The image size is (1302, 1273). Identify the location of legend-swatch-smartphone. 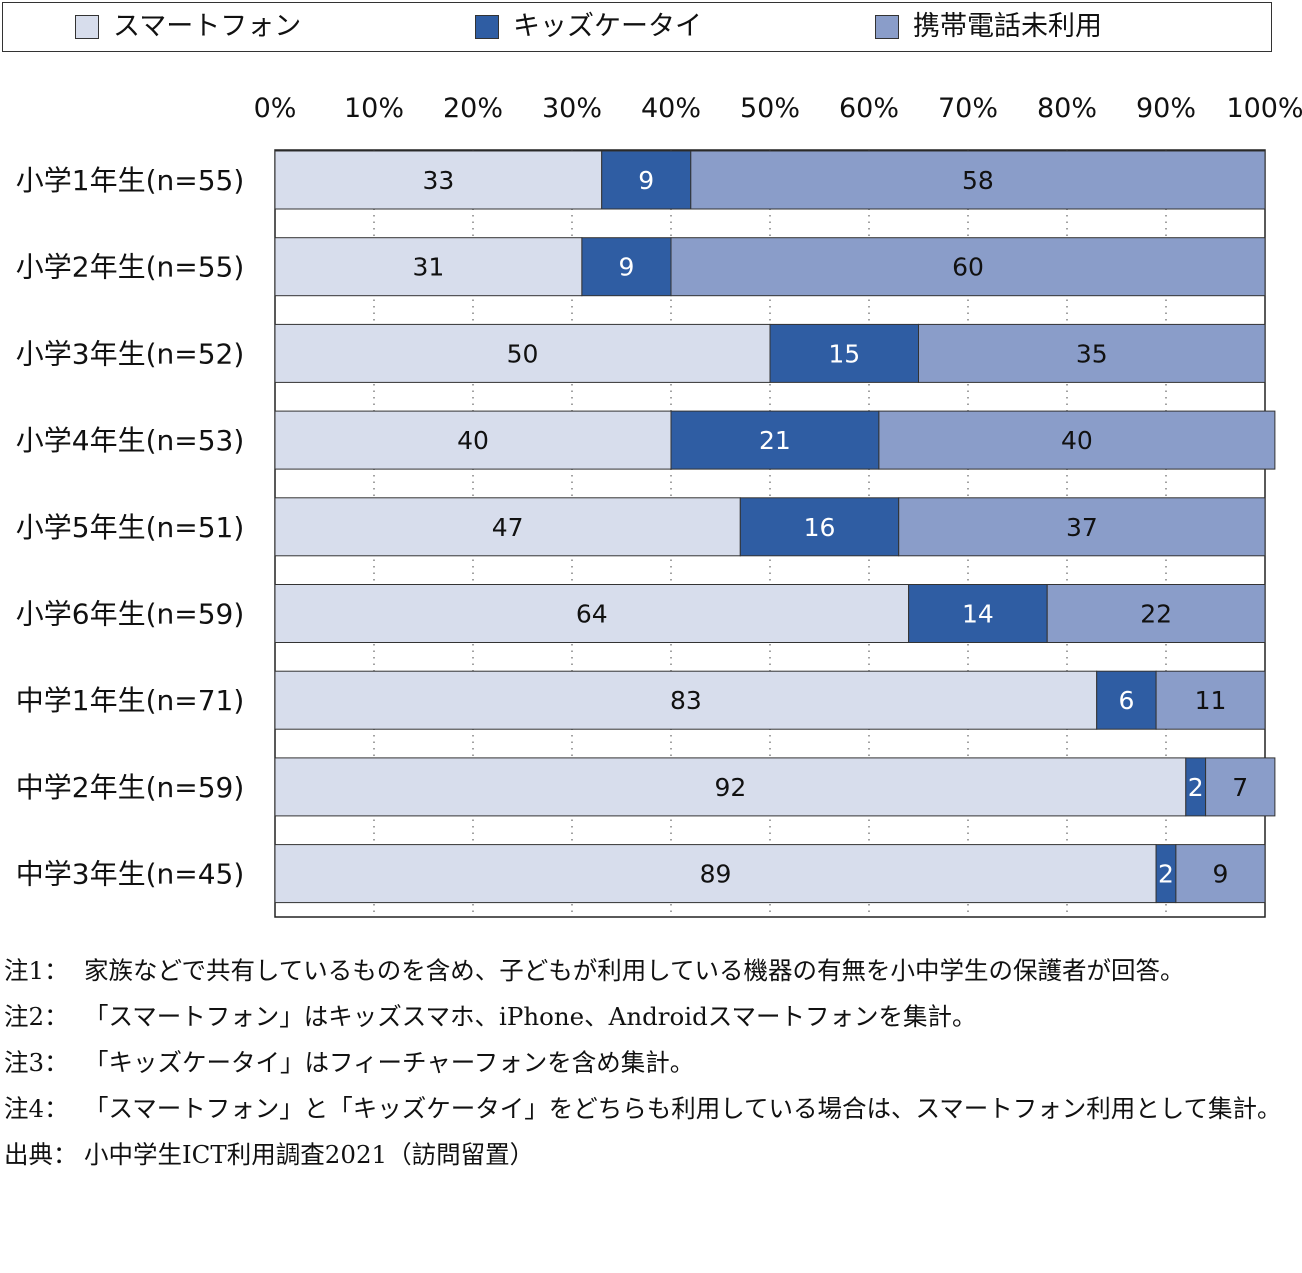
(87, 27).